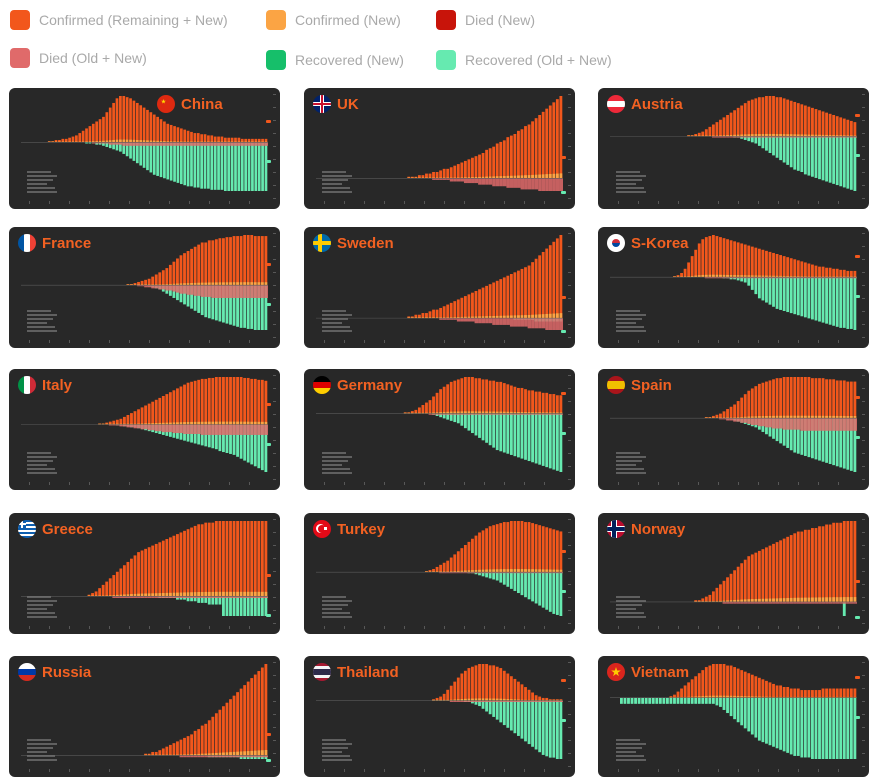  What do you see at coordinates (563, 192) in the screenshot?
I see `recovered-tag` at bounding box center [563, 192].